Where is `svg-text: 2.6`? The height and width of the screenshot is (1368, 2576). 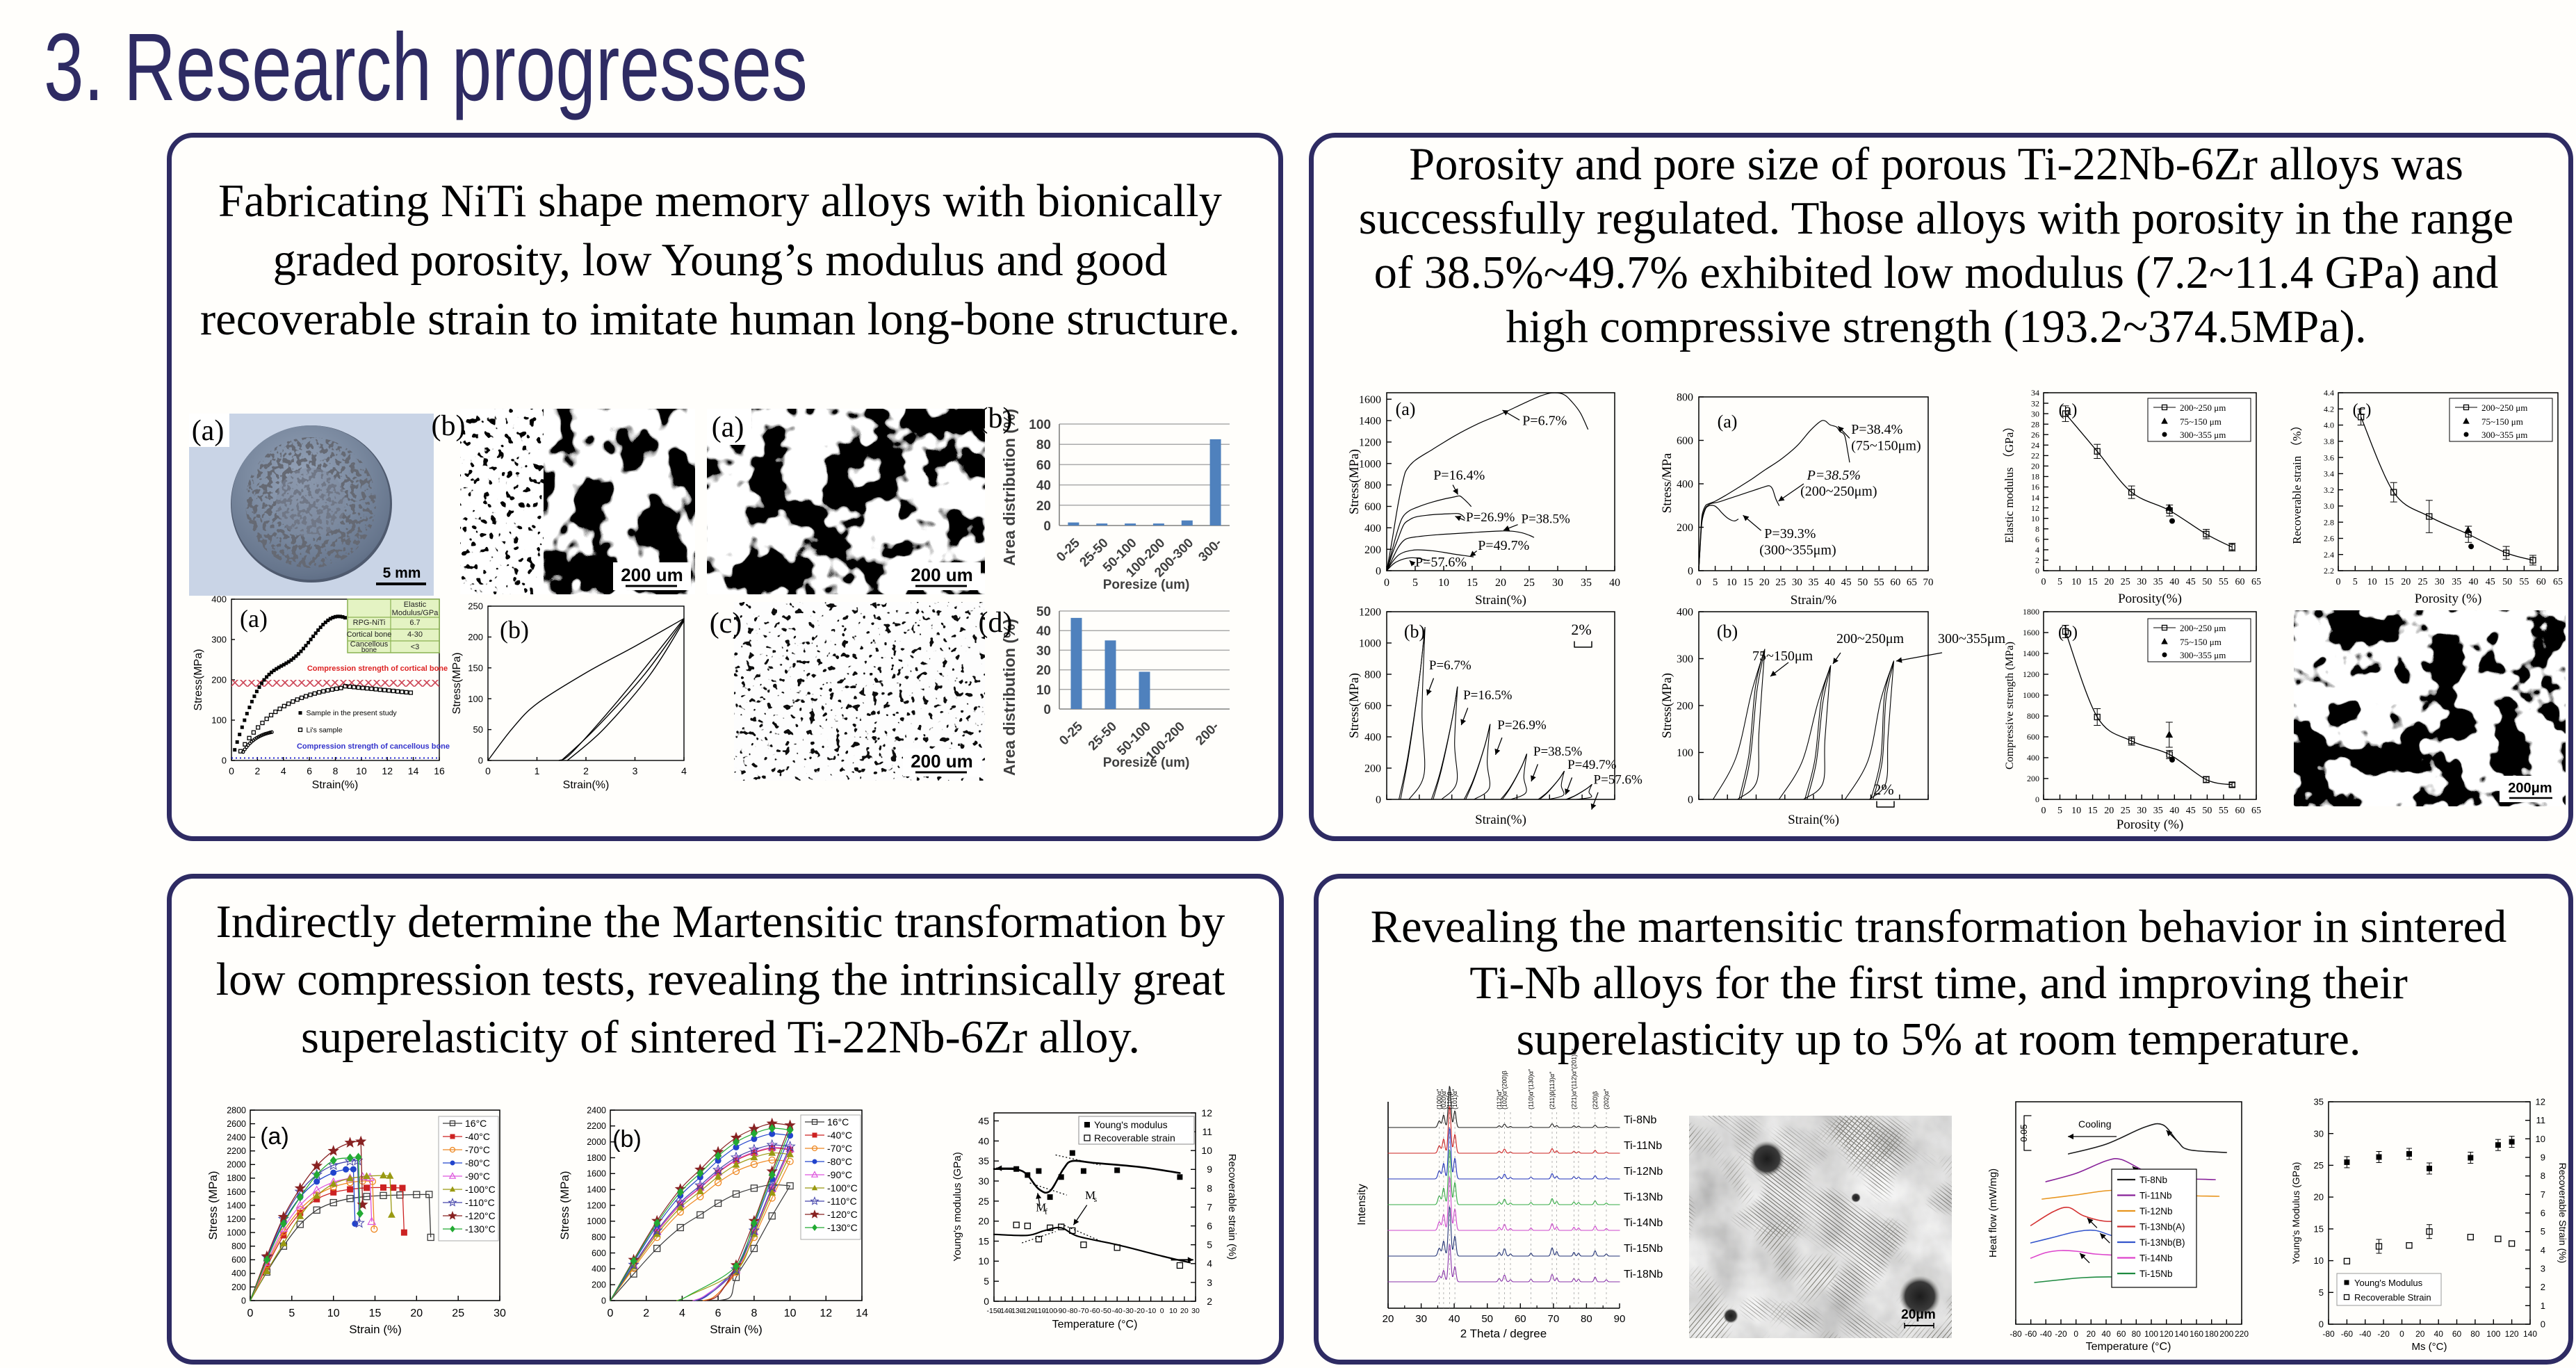
svg-text: 2.6 is located at coordinates (2329, 539).